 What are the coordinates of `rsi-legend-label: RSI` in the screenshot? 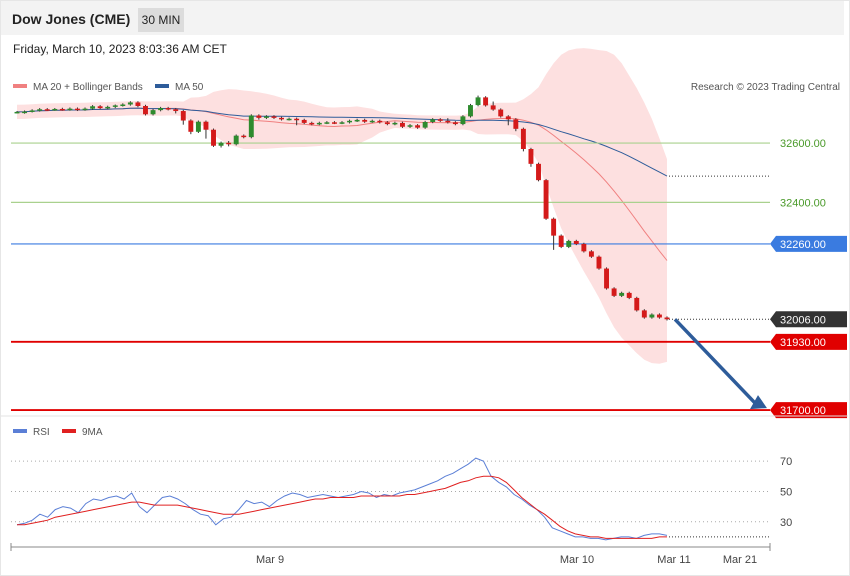 It's located at (41, 432).